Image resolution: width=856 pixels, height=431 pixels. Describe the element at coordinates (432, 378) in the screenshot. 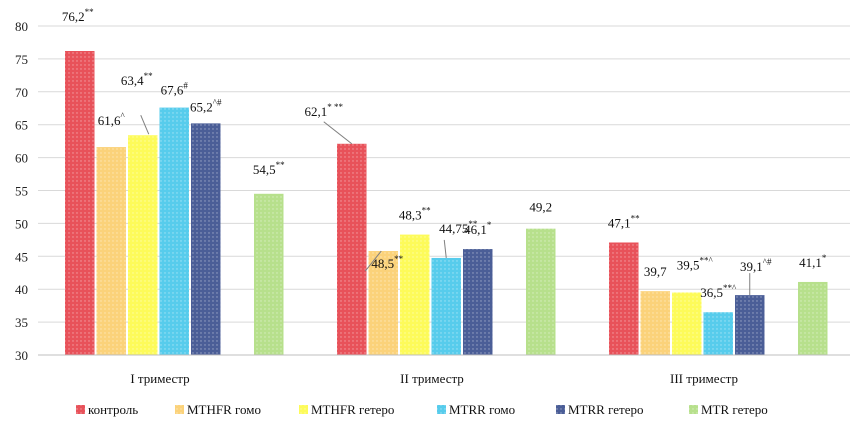

I see `x-category-label: II триместр` at that location.